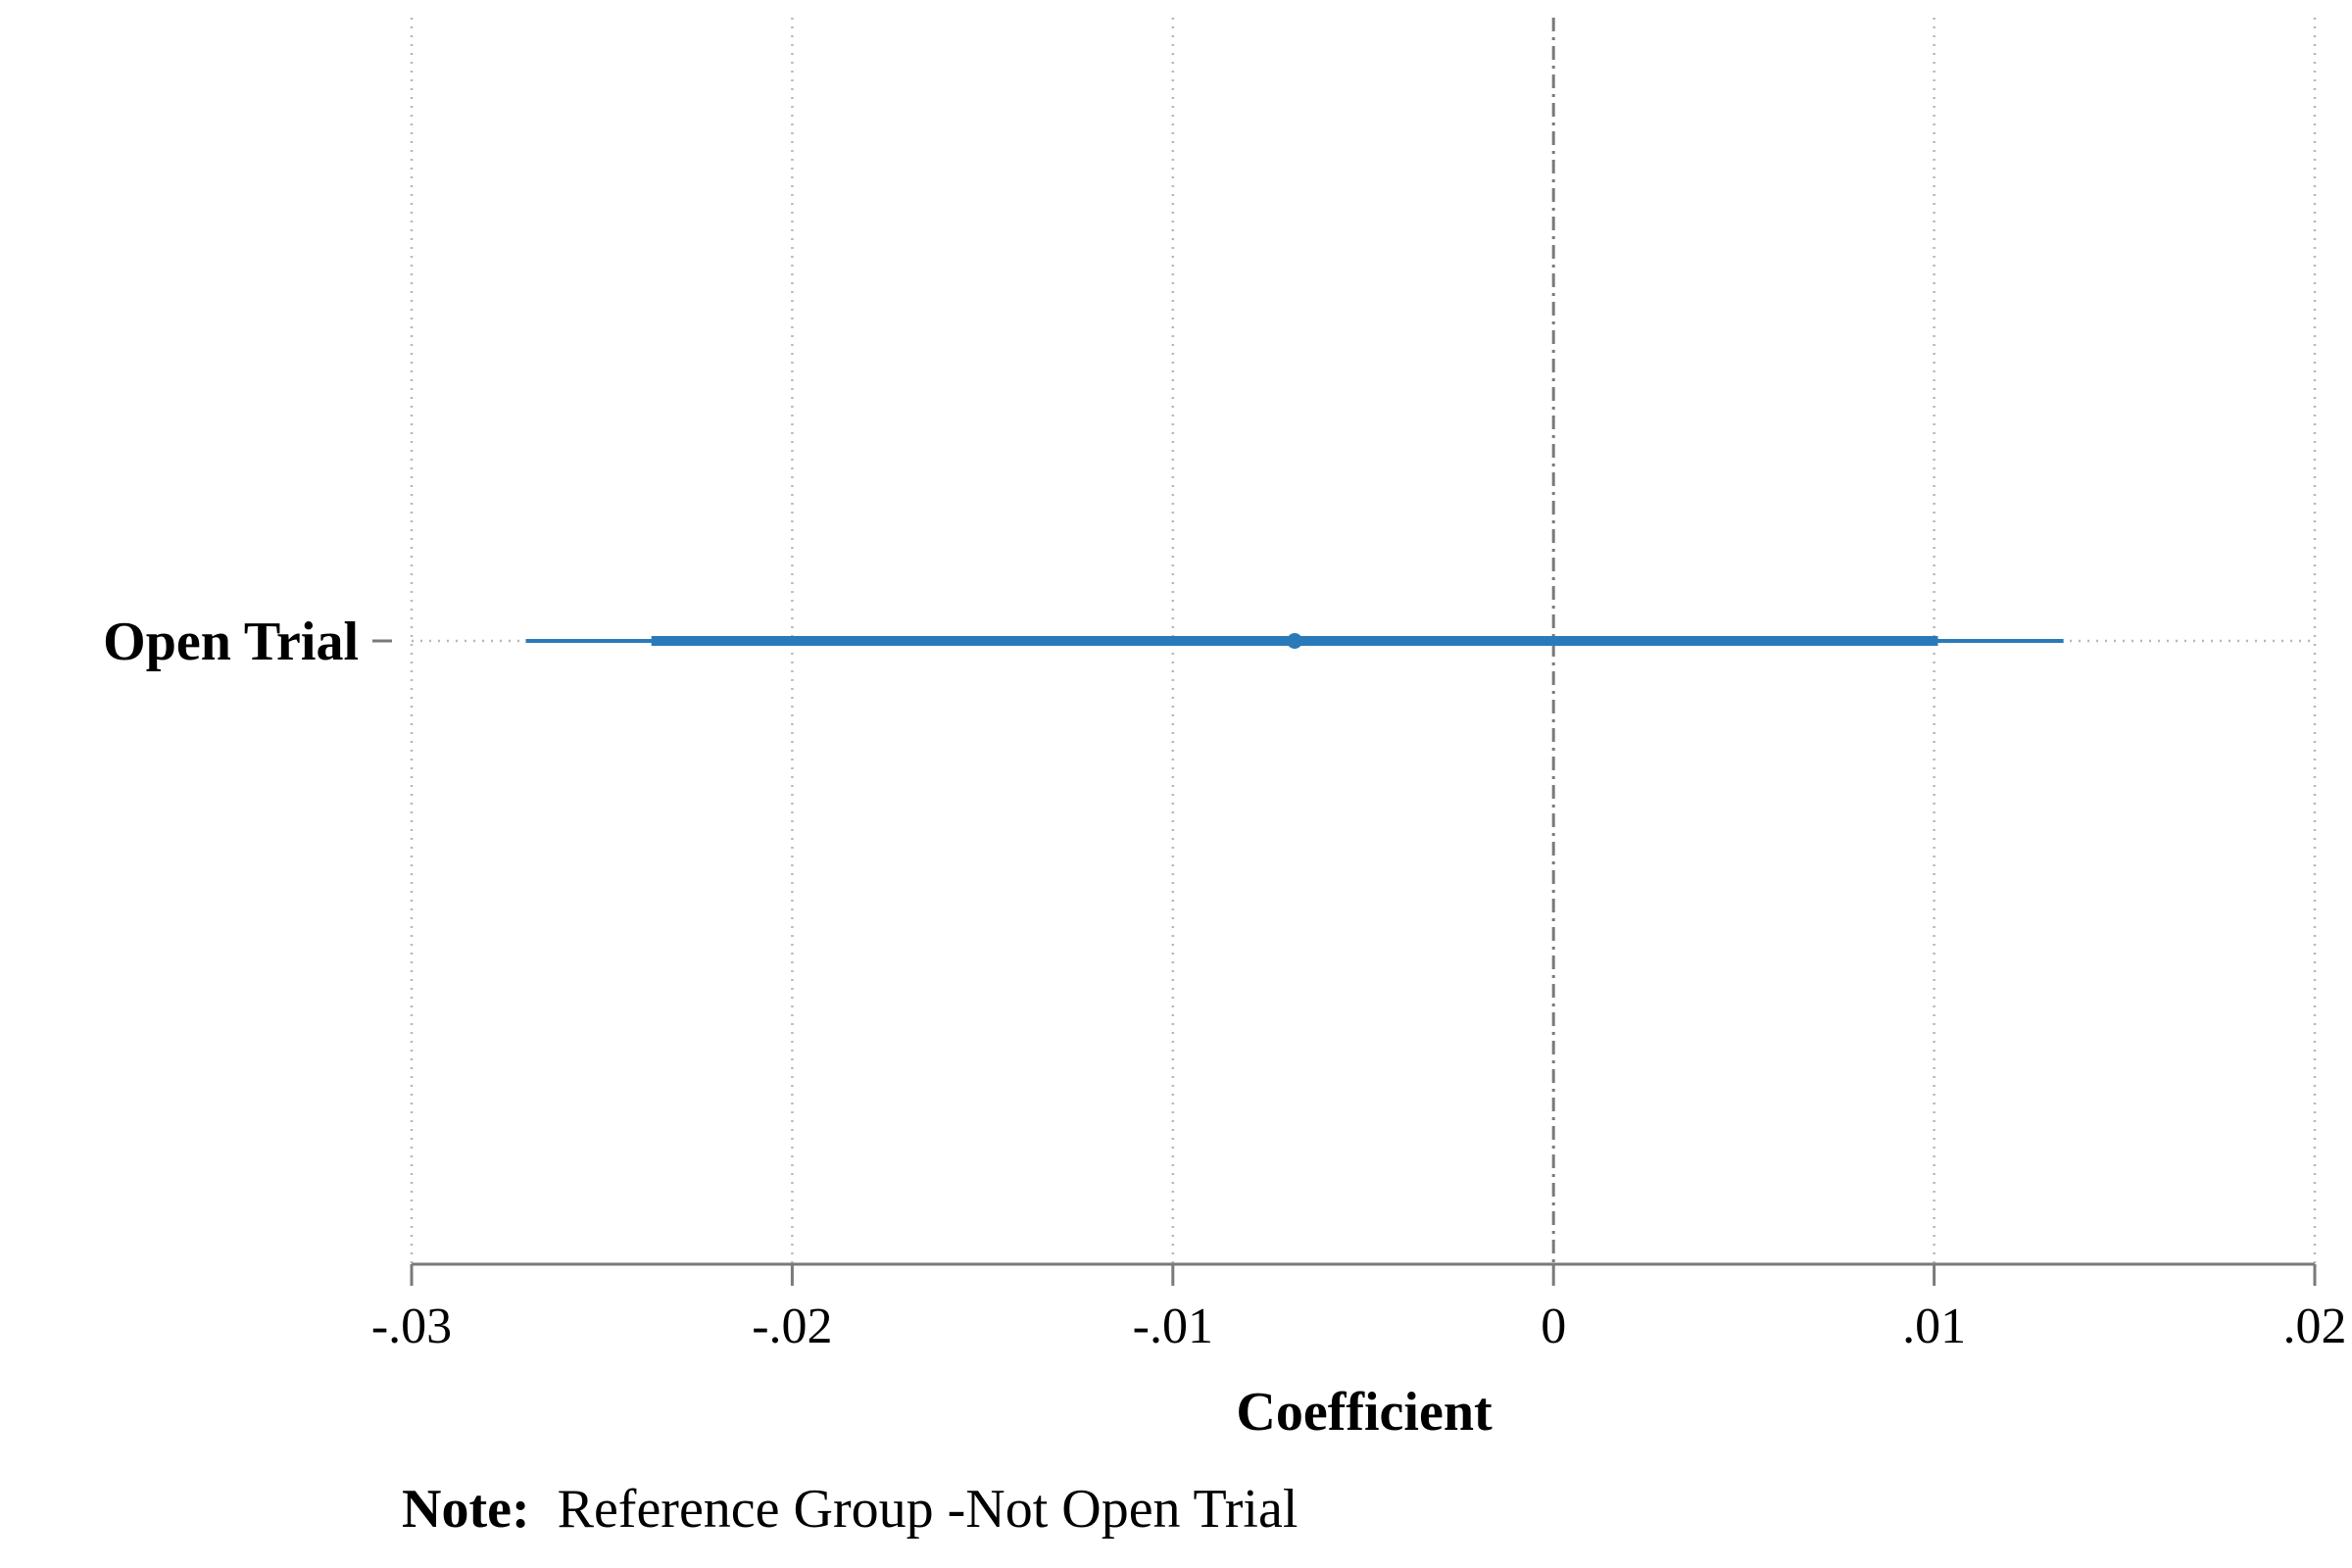  Describe the element at coordinates (1173, 1326) in the screenshot. I see `x-tick-label-2: -.01` at that location.